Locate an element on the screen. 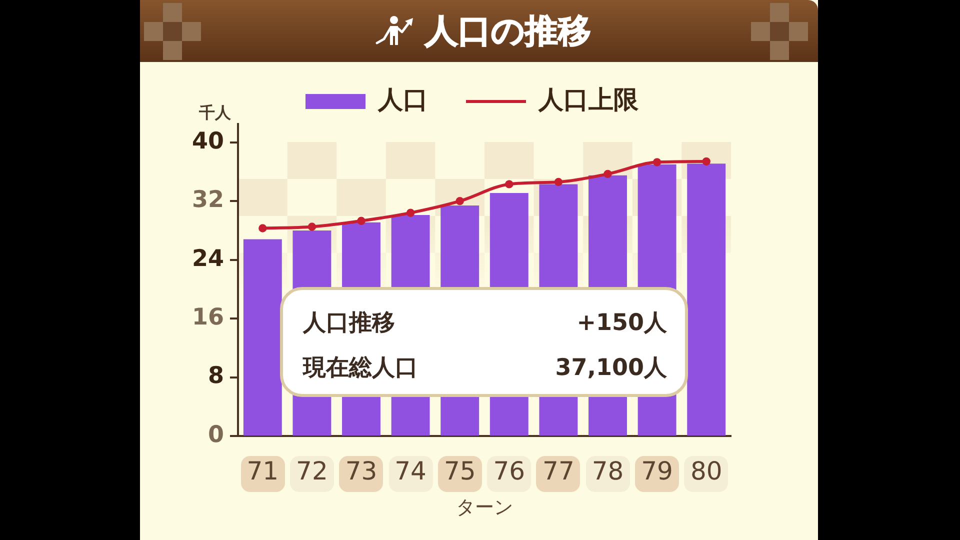 The width and height of the screenshot is (960, 540). legend-label: 人口 is located at coordinates (402, 99).